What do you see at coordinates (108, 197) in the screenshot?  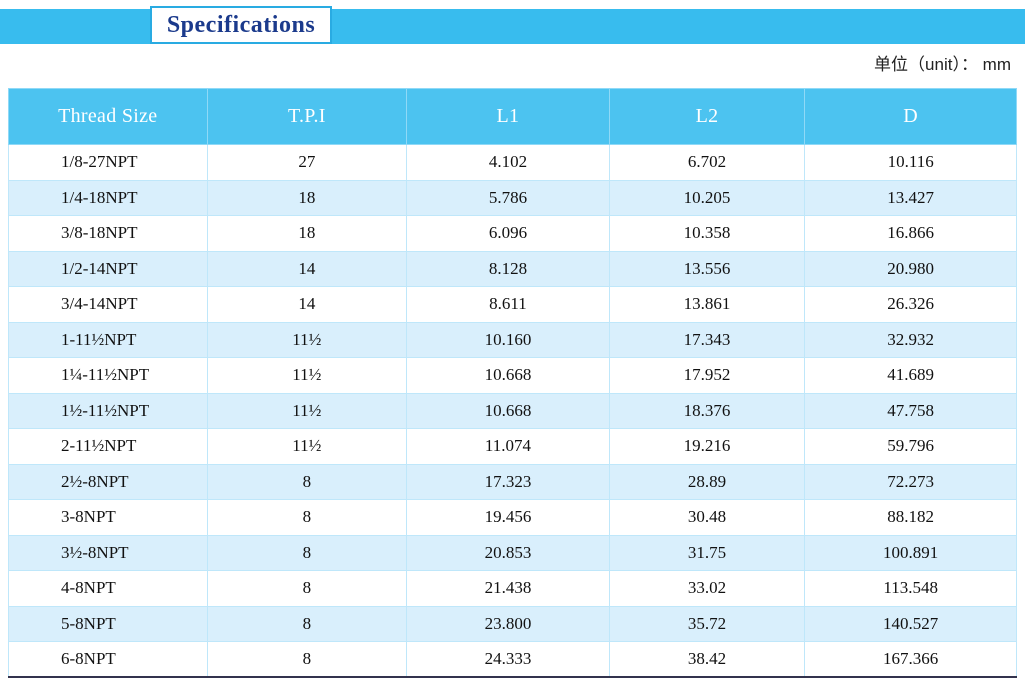 I see `table-cell: 1/4-18NPT` at bounding box center [108, 197].